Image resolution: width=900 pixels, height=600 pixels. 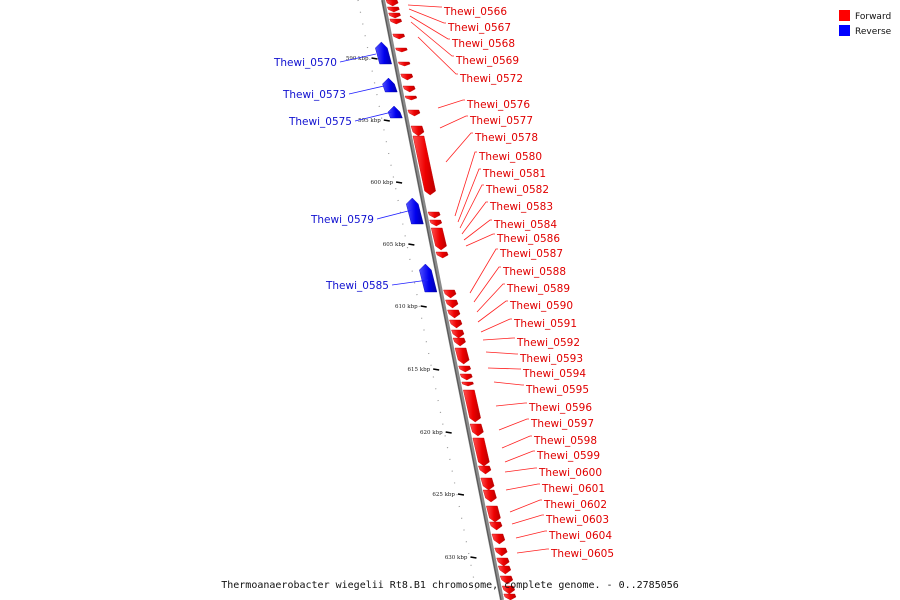 What do you see at coordinates (487, 61) in the screenshot?
I see `gene-label-thewi-0569: Thewi_0569` at bounding box center [487, 61].